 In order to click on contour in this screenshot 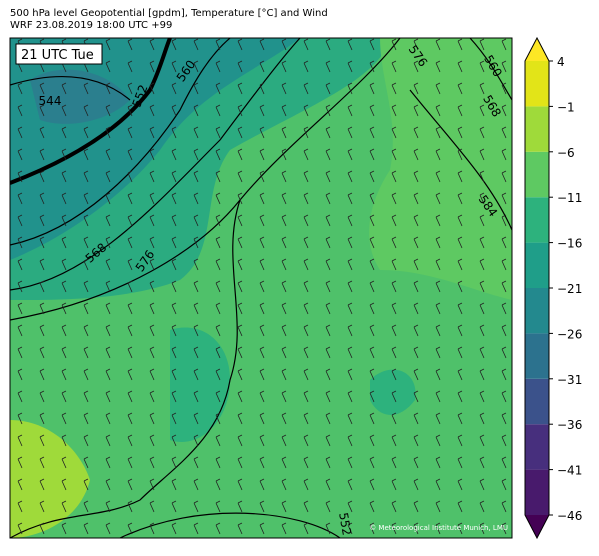, I will do `click(91, 111)`.